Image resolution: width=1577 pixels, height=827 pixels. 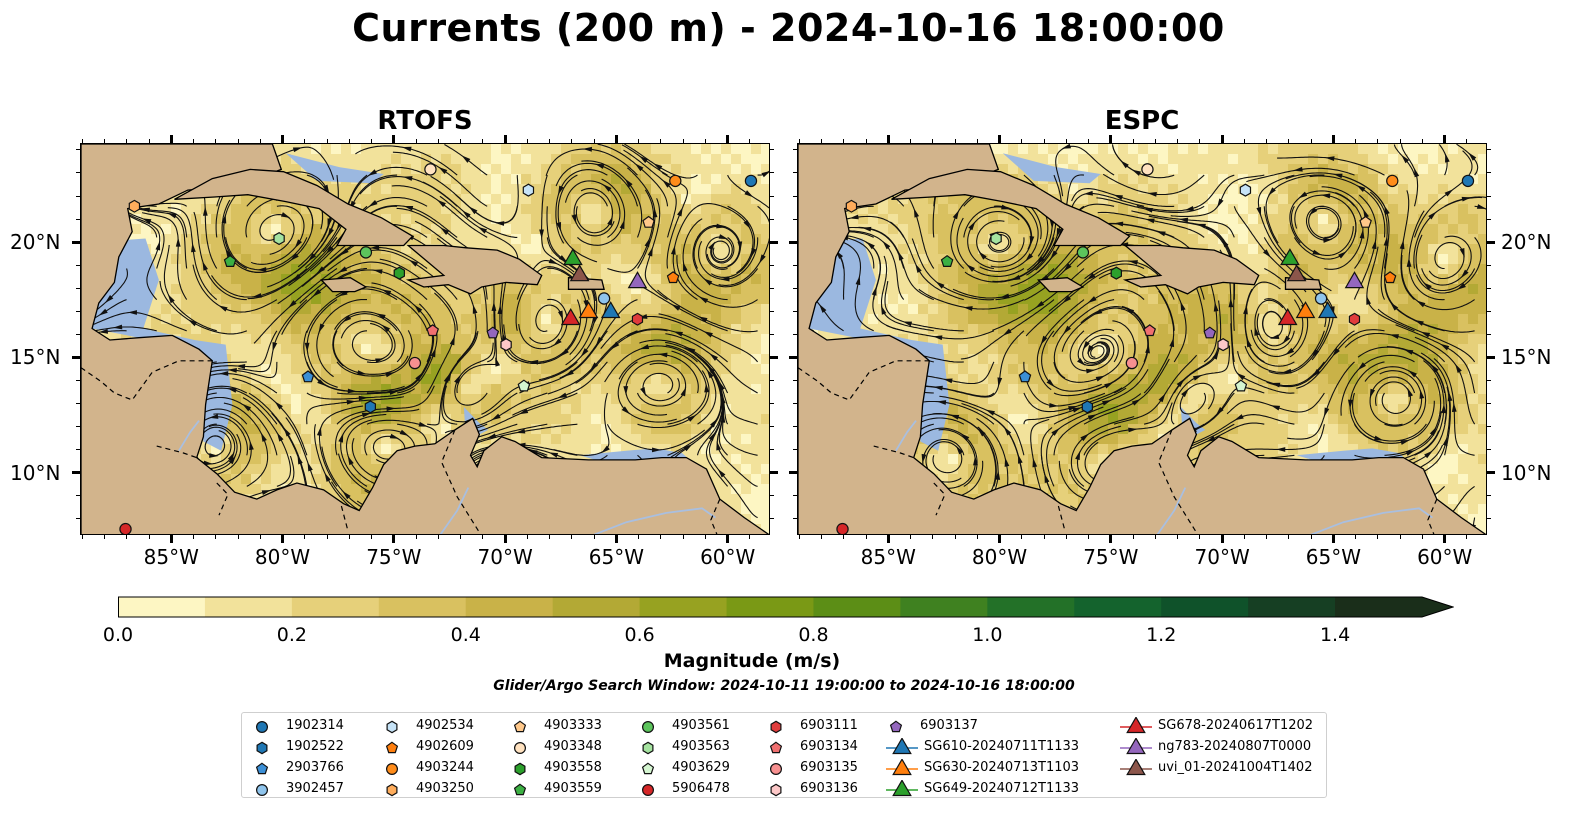 I want to click on legend-marker-circle-icon, so click(x=392, y=769).